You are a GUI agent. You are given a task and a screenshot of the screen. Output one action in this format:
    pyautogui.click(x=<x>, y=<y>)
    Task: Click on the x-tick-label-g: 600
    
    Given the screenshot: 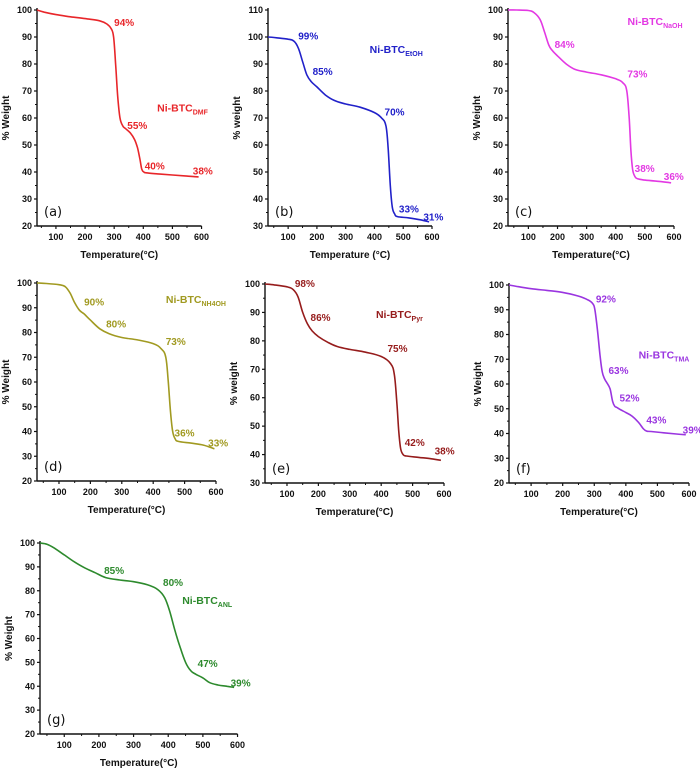 What is the action you would take?
    pyautogui.click(x=237, y=745)
    